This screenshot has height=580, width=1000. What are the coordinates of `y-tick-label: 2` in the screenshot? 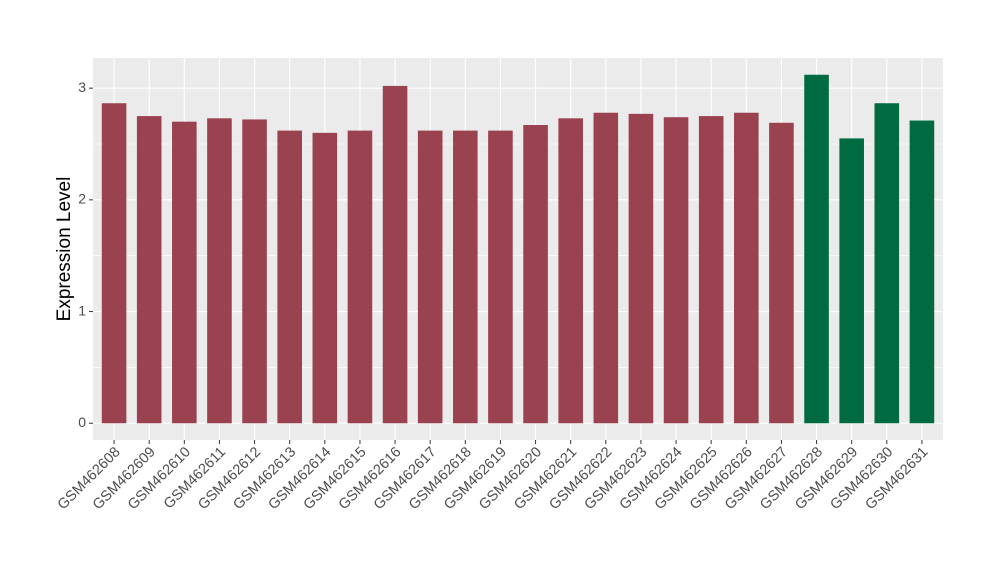 It's located at (82, 199).